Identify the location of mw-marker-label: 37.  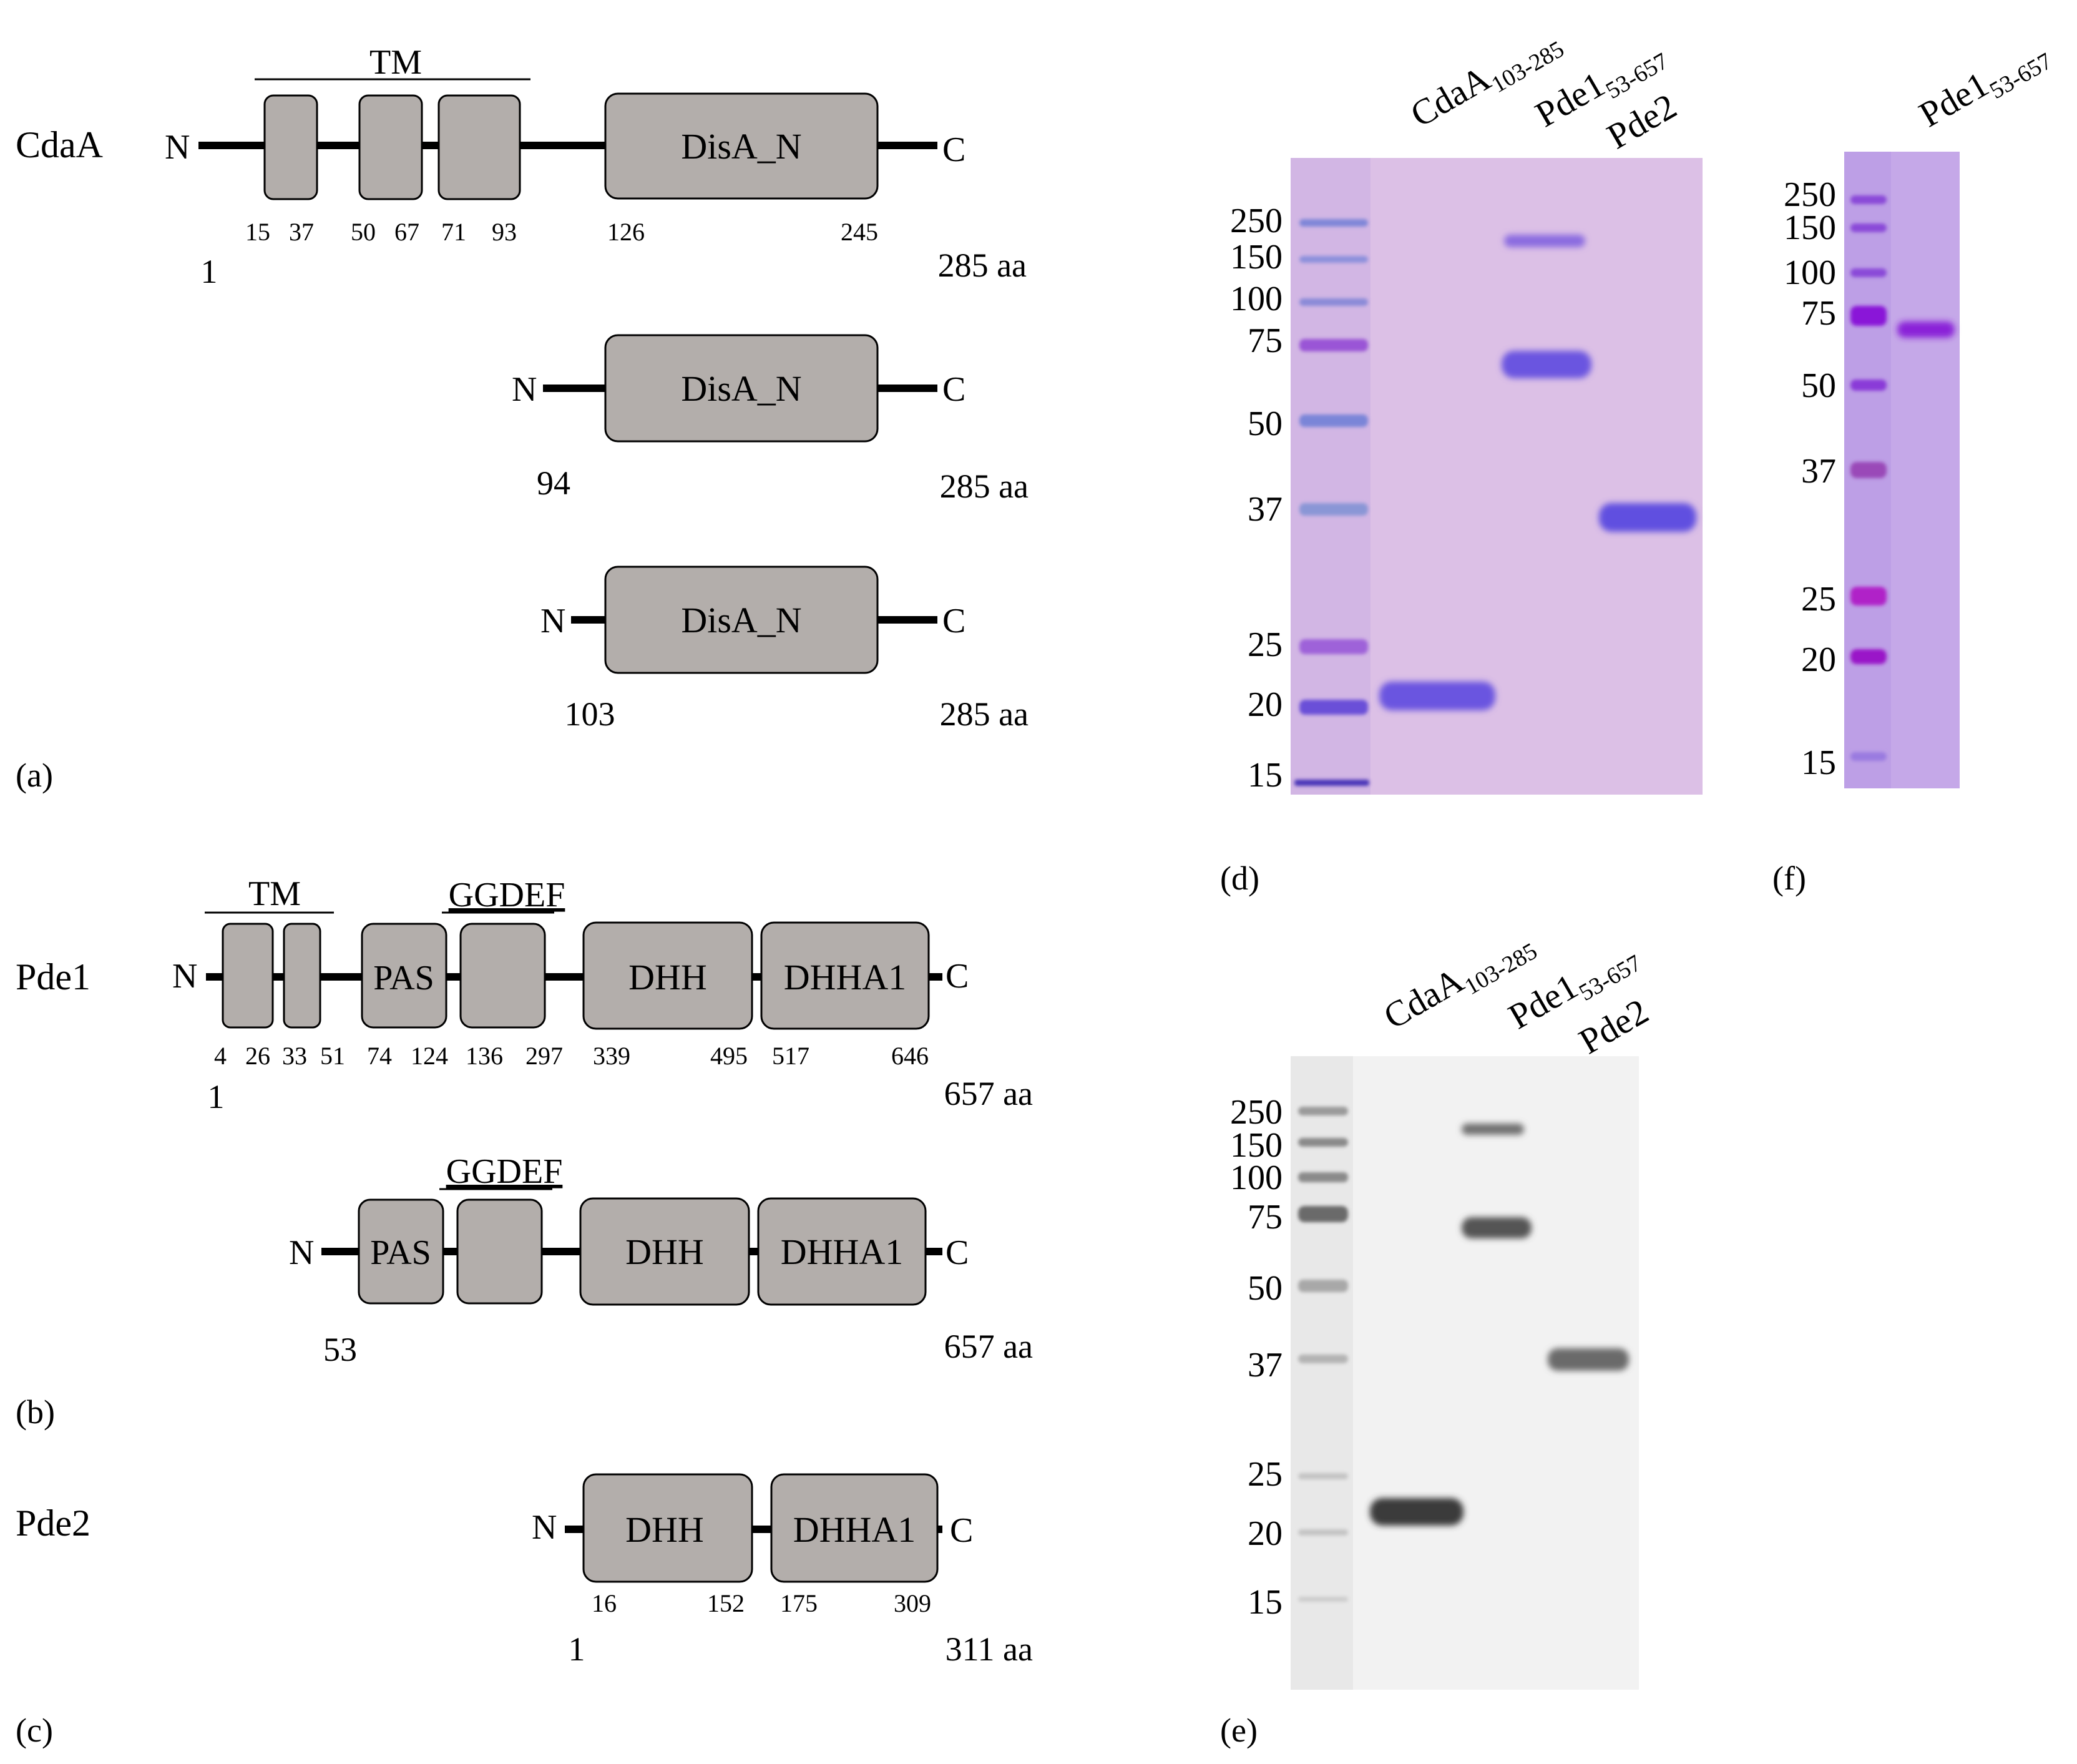
(1265, 1365).